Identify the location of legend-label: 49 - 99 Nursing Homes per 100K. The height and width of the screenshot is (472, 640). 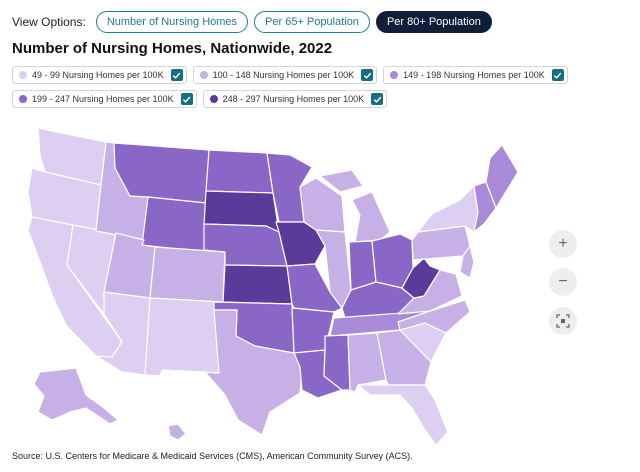
(98, 75).